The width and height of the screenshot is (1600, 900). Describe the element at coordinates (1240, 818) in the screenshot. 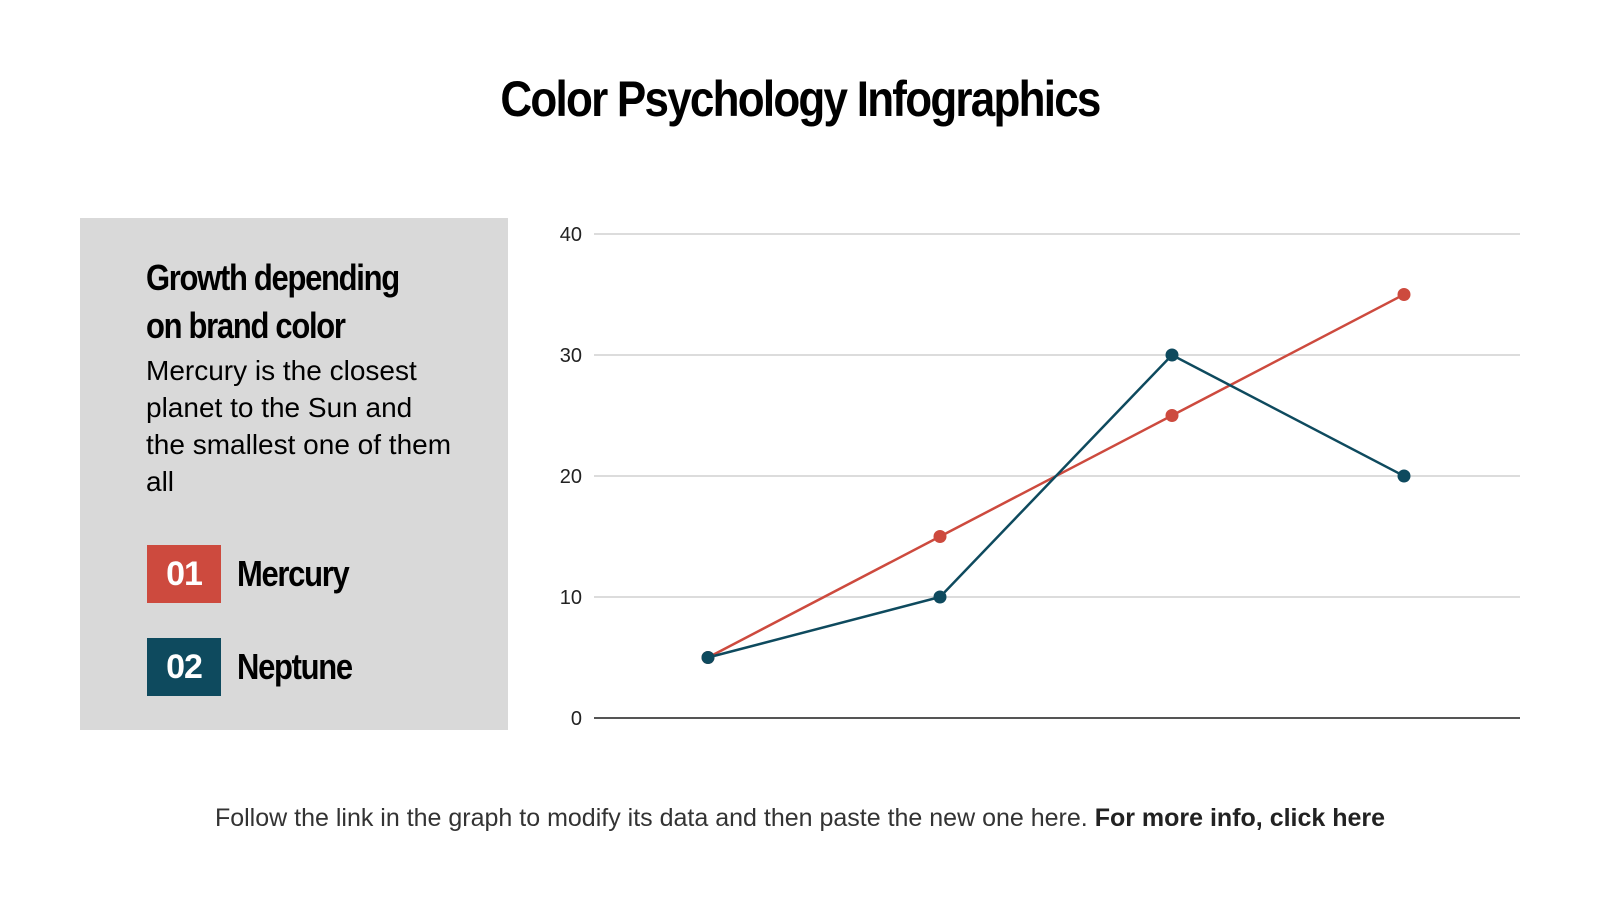

I see `more-info-link: For more info, click here` at that location.